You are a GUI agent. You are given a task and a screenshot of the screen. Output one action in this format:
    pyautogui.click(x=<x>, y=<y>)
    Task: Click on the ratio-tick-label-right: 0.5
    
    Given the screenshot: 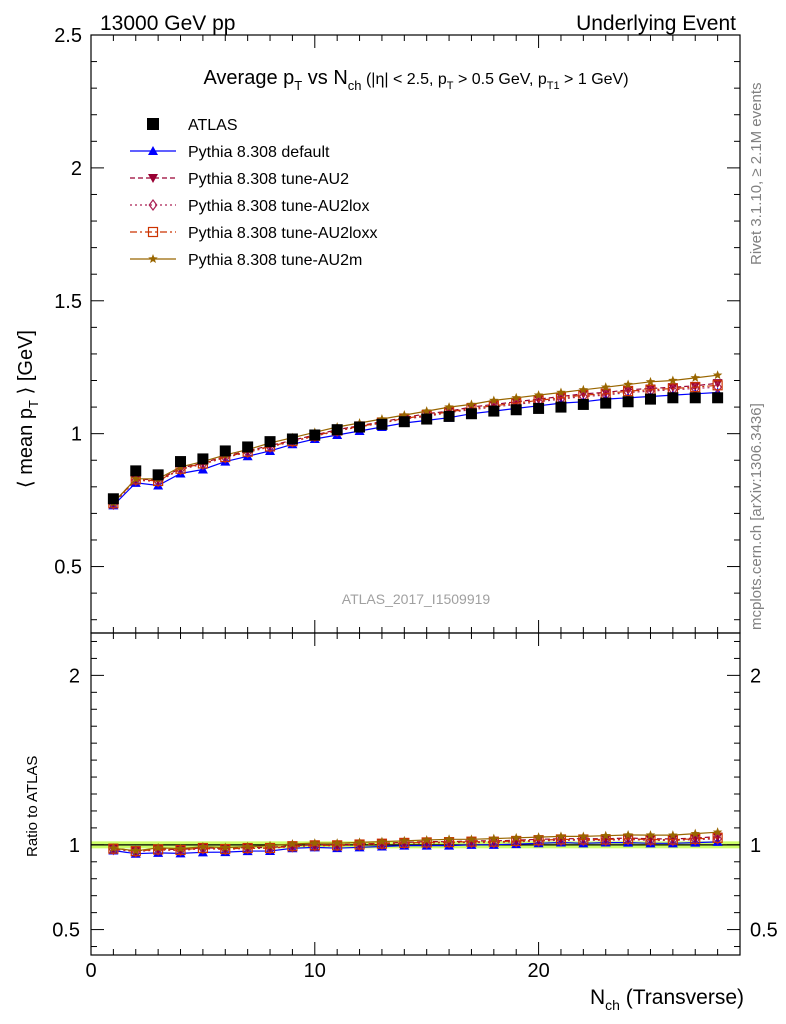 What is the action you would take?
    pyautogui.click(x=764, y=931)
    